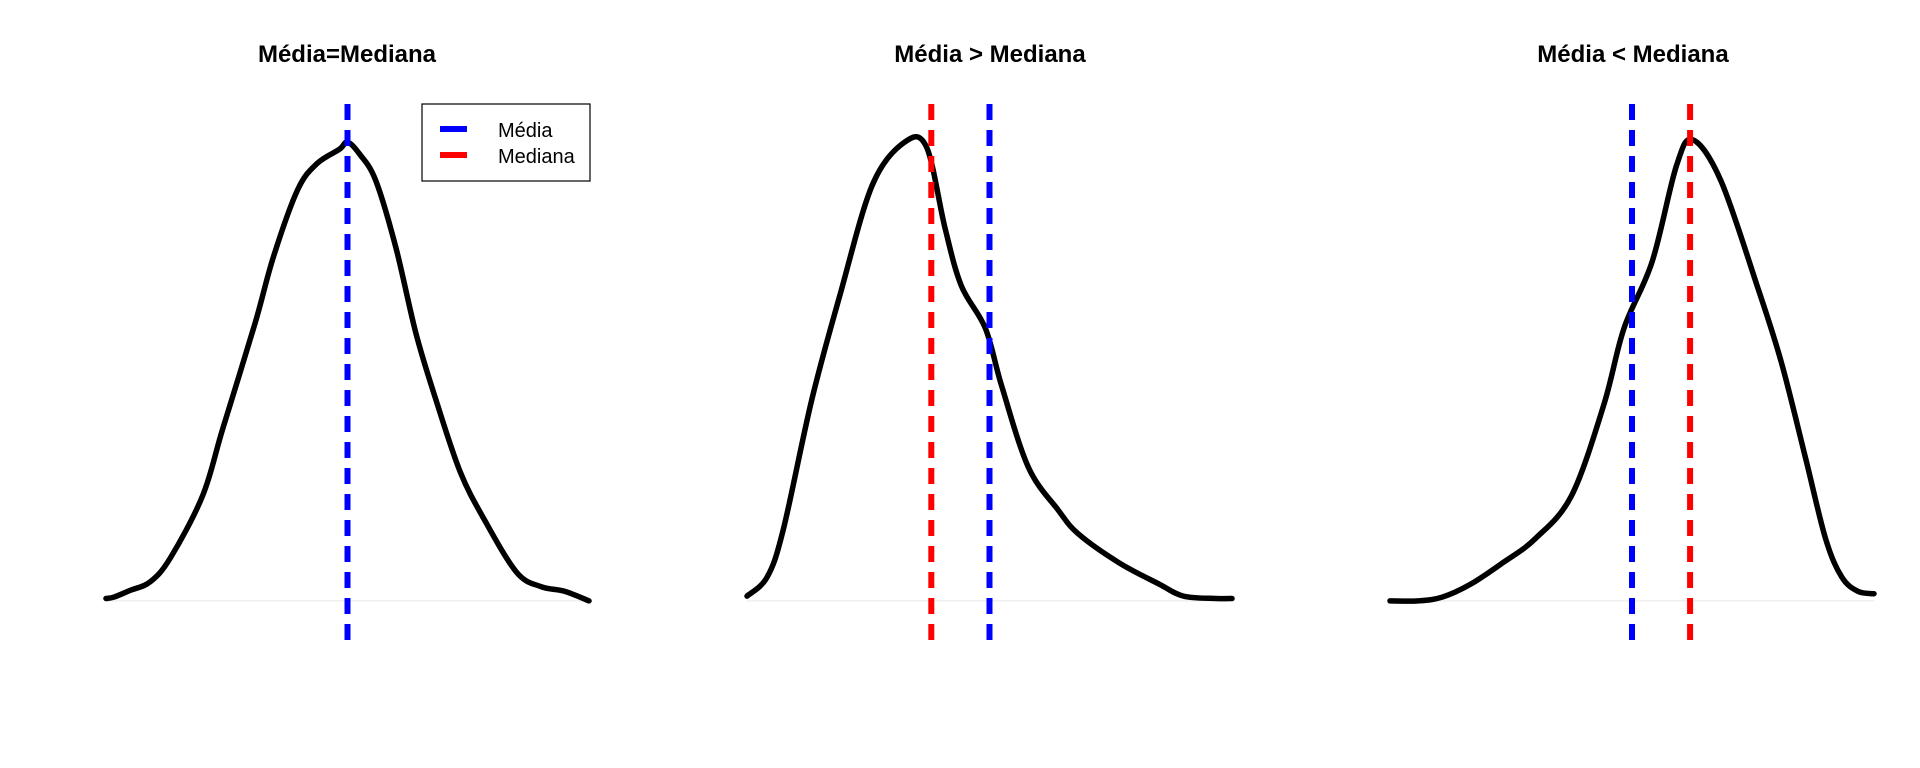  What do you see at coordinates (537, 157) in the screenshot?
I see `legend-median-label: Mediana` at bounding box center [537, 157].